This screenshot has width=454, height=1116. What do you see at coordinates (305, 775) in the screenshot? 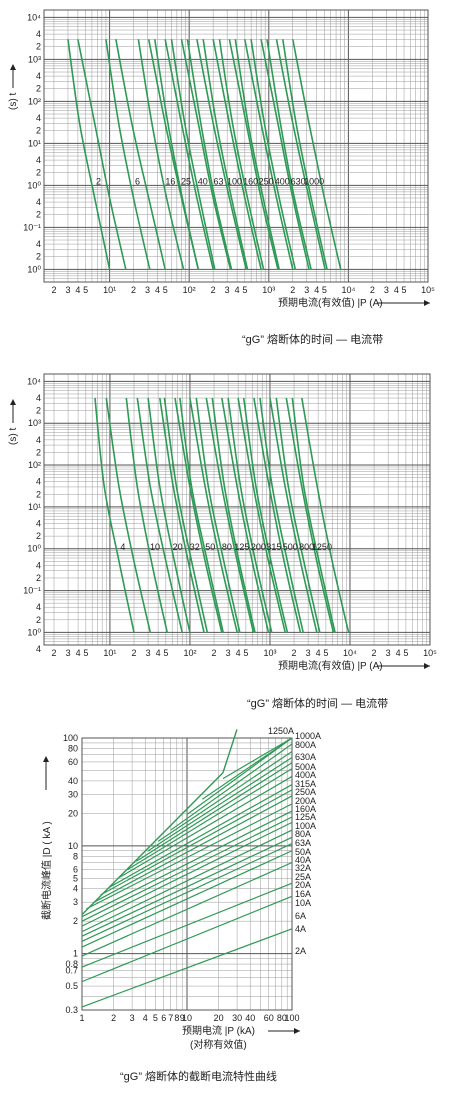
I see `series-label: 400A` at bounding box center [305, 775].